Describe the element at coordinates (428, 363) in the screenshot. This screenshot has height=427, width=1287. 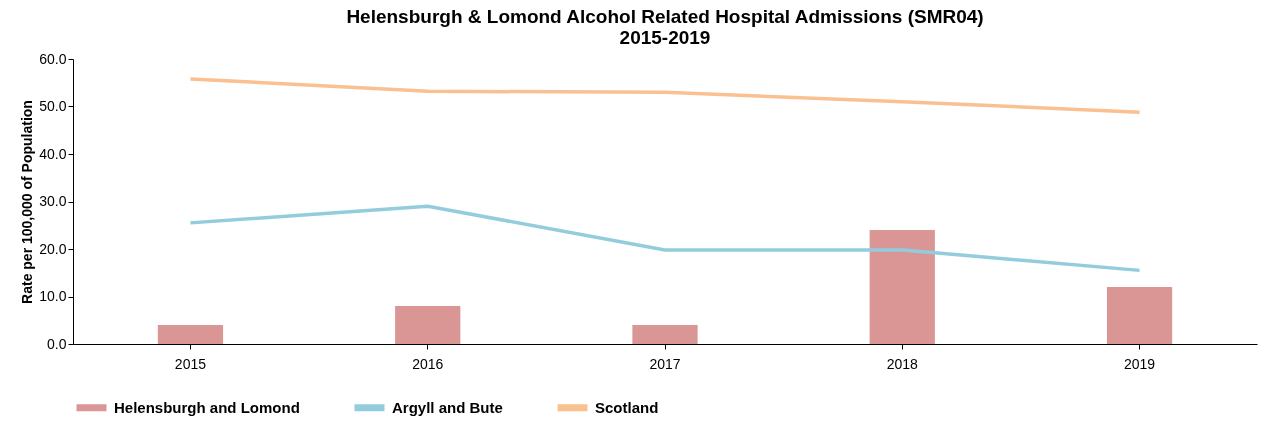
I see `x-tick-label: 2016` at that location.